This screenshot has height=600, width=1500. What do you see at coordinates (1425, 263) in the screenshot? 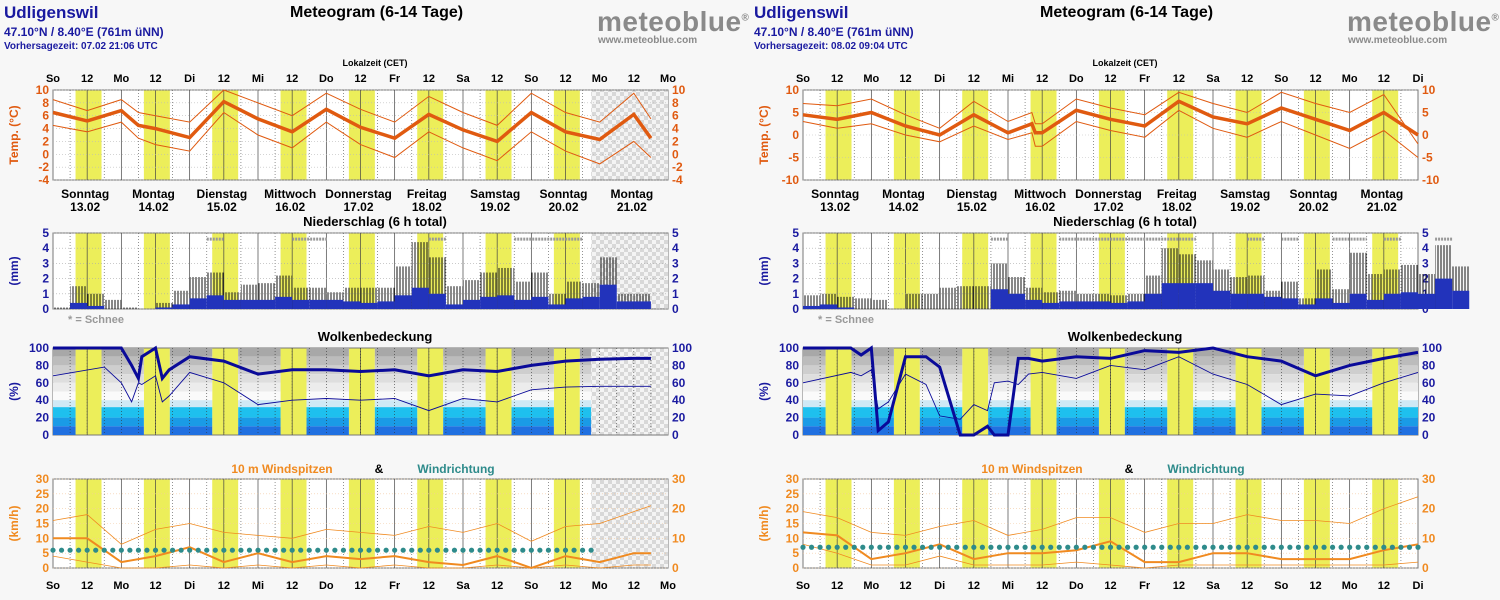
I see `precip-tick-right: 3` at bounding box center [1425, 263].